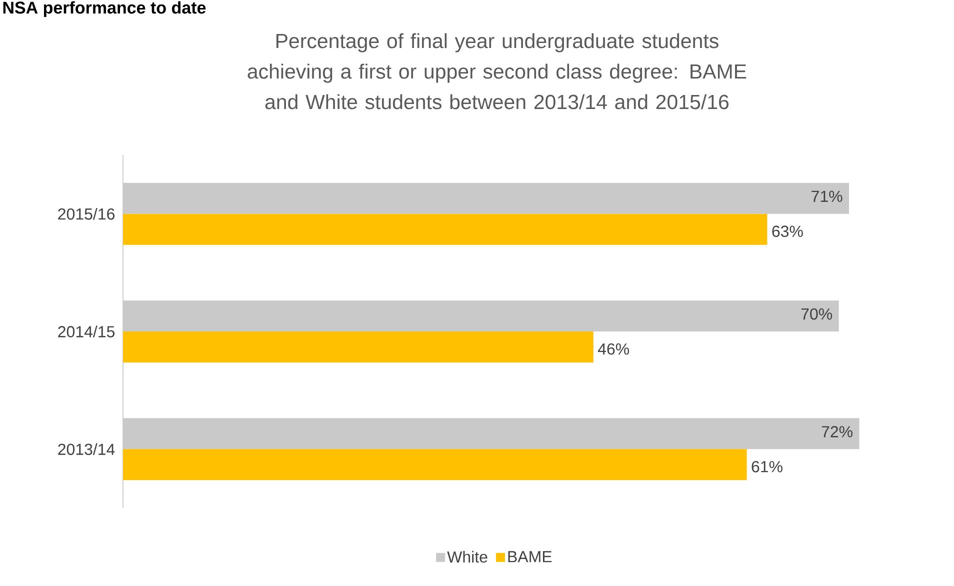 The height and width of the screenshot is (586, 954). What do you see at coordinates (530, 556) in the screenshot?
I see `legend-label: BAME` at bounding box center [530, 556].